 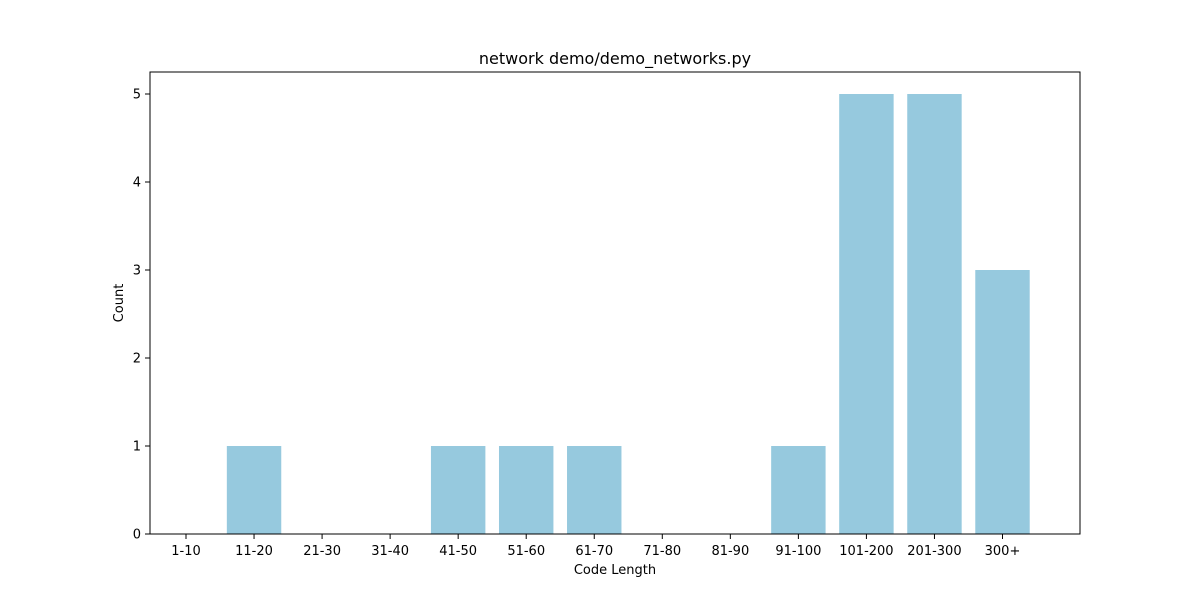 I want to click on x-tick-label: 21-30, so click(x=322, y=551).